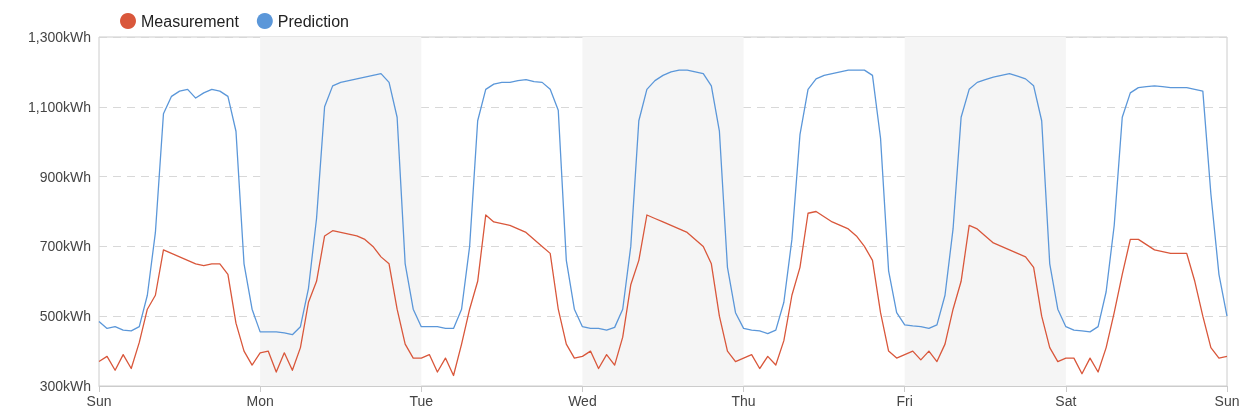  I want to click on legend-label: Prediction, so click(313, 21).